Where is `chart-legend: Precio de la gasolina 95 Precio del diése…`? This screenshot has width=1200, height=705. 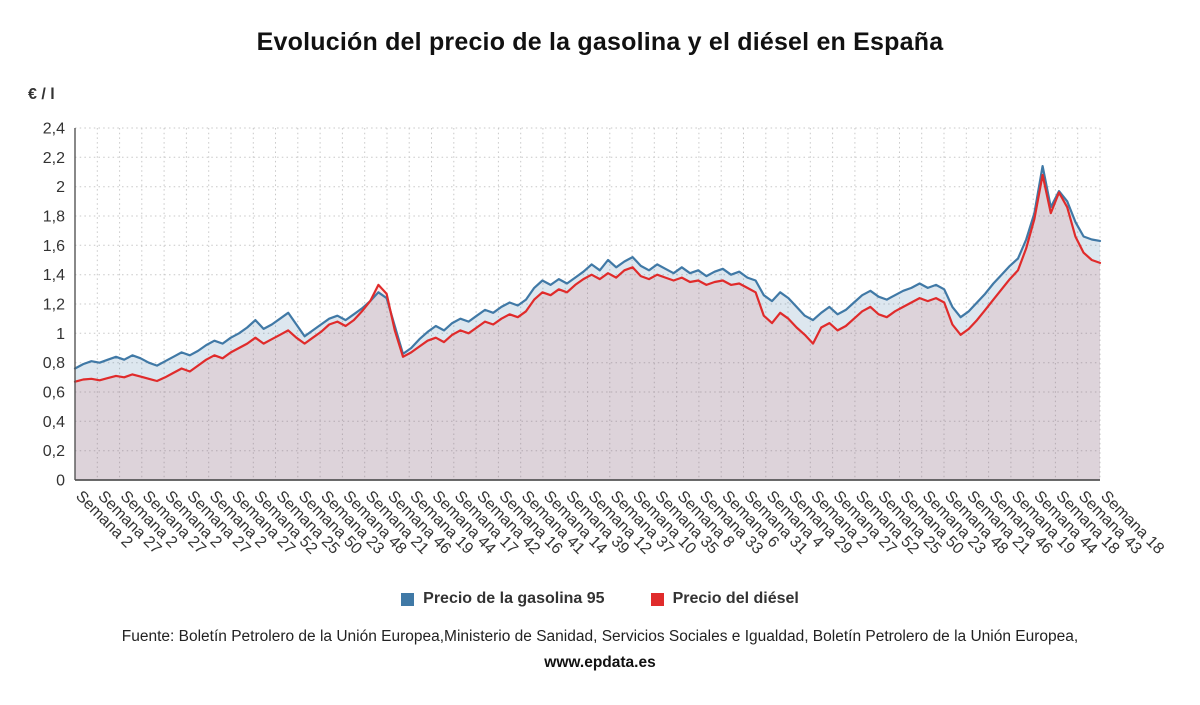 chart-legend: Precio de la gasolina 95 Precio del diése… is located at coordinates (600, 599).